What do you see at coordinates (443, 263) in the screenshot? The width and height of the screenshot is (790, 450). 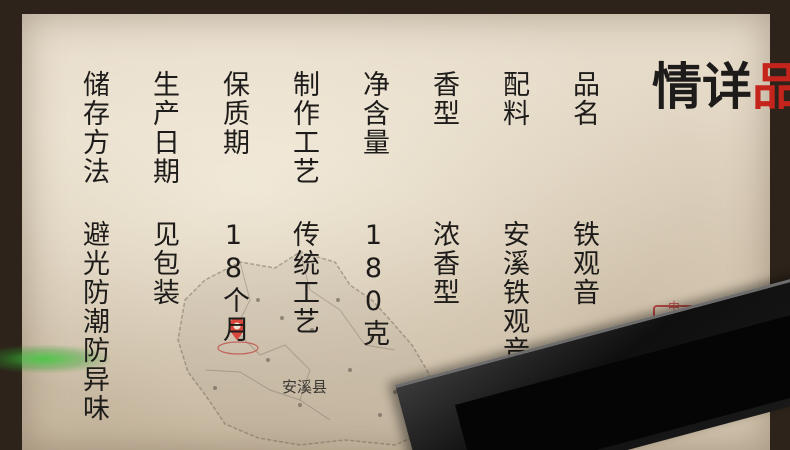 I see `value-aroma-type: 浓香型` at bounding box center [443, 263].